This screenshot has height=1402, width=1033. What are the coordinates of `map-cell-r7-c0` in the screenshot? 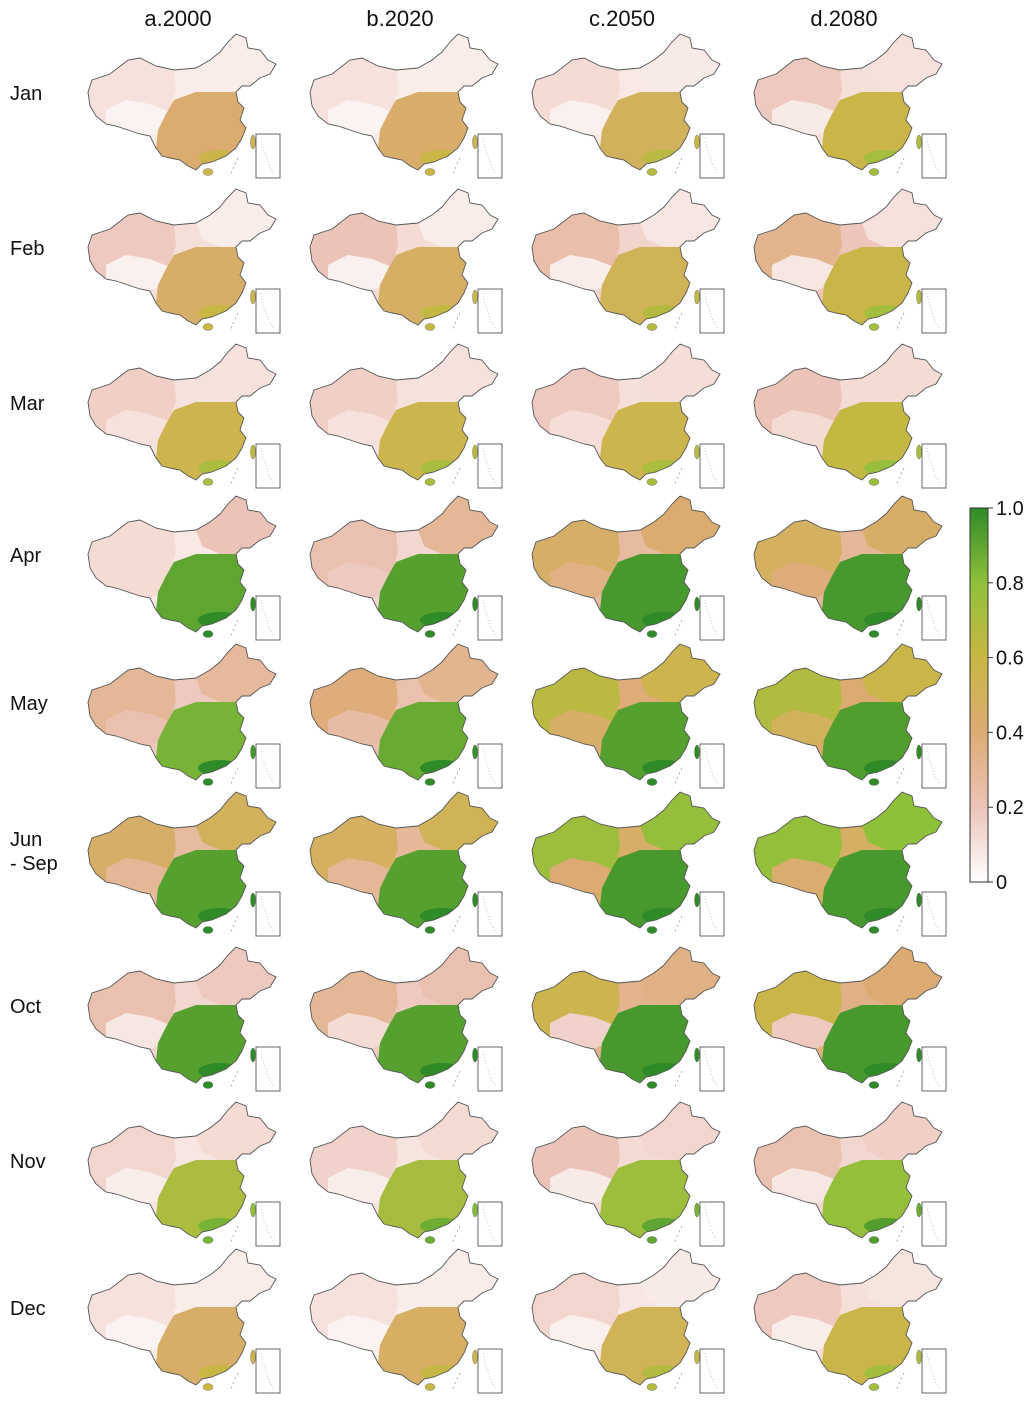 It's located at (176, 1173).